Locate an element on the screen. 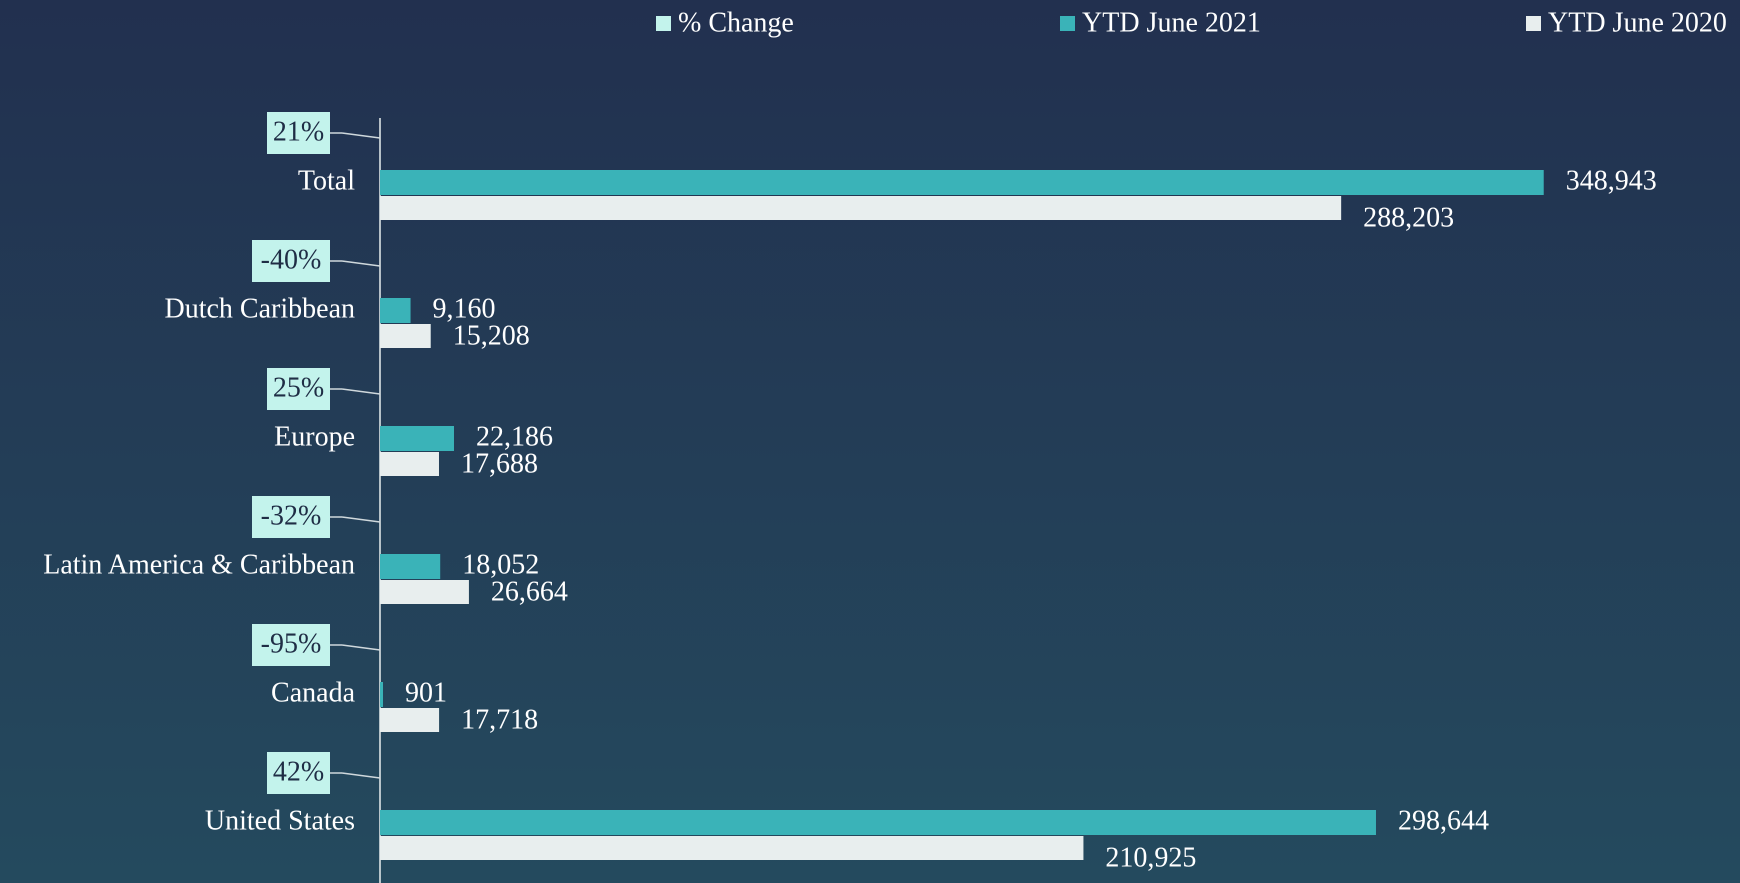  bar-value-label: 26,664 is located at coordinates (529, 591).